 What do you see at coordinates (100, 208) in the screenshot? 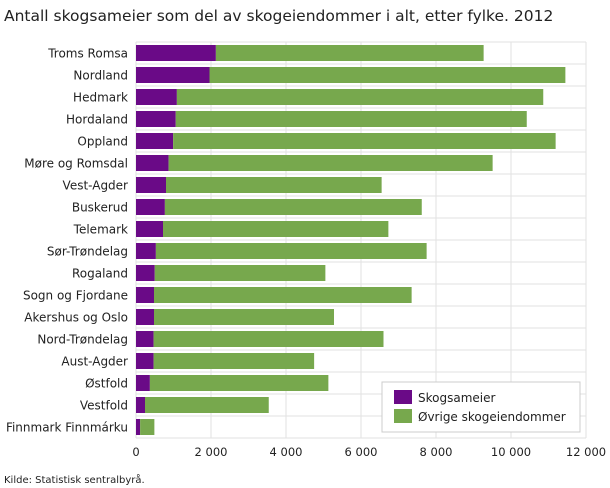
I see `y-category-label: Buskerud` at bounding box center [100, 208].